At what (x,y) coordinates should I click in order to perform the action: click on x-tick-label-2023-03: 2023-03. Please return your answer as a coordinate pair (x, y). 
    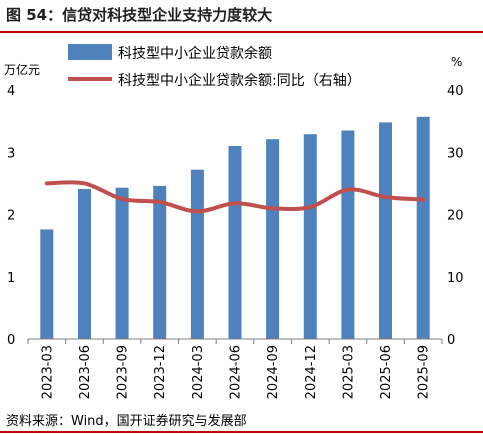
    Looking at the image, I should click on (47, 372).